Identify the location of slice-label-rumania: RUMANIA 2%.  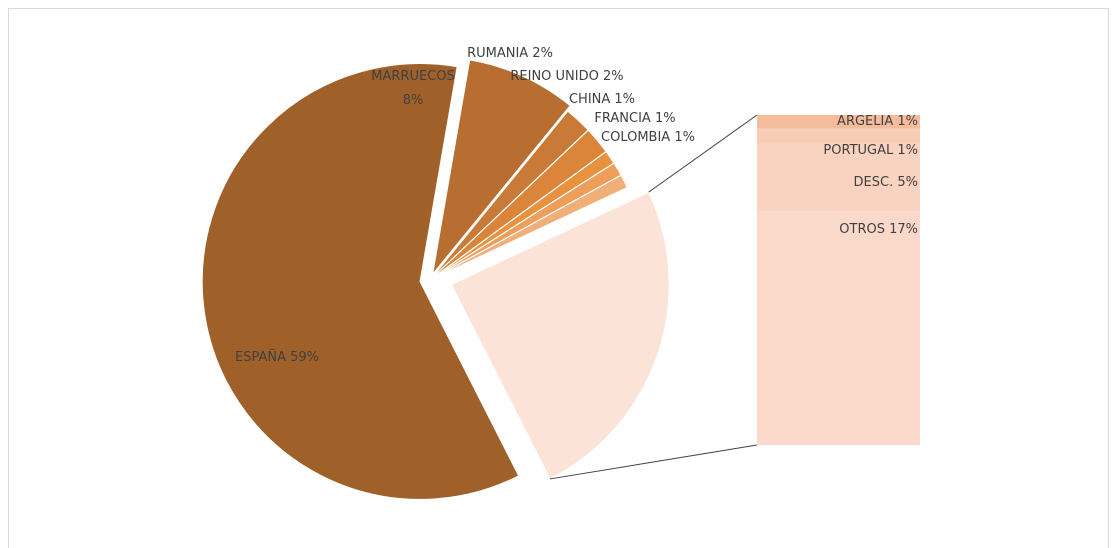
(510, 53).